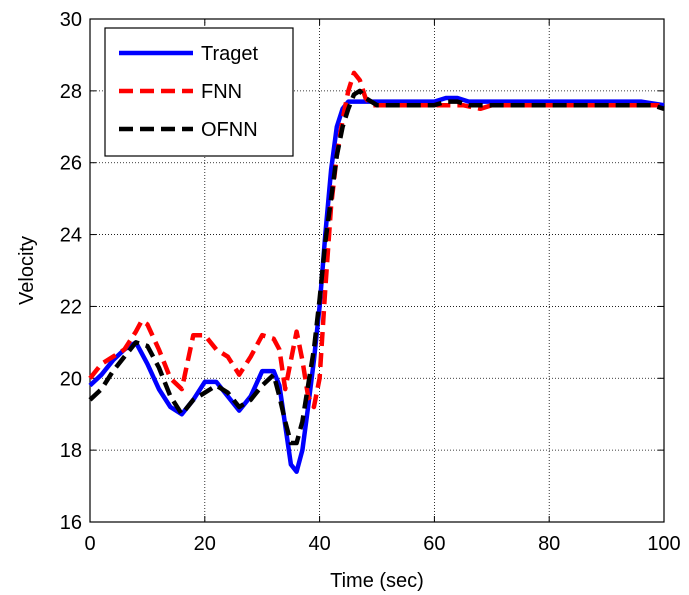 The image size is (689, 595). I want to click on y-tick-label: 24, so click(71, 236).